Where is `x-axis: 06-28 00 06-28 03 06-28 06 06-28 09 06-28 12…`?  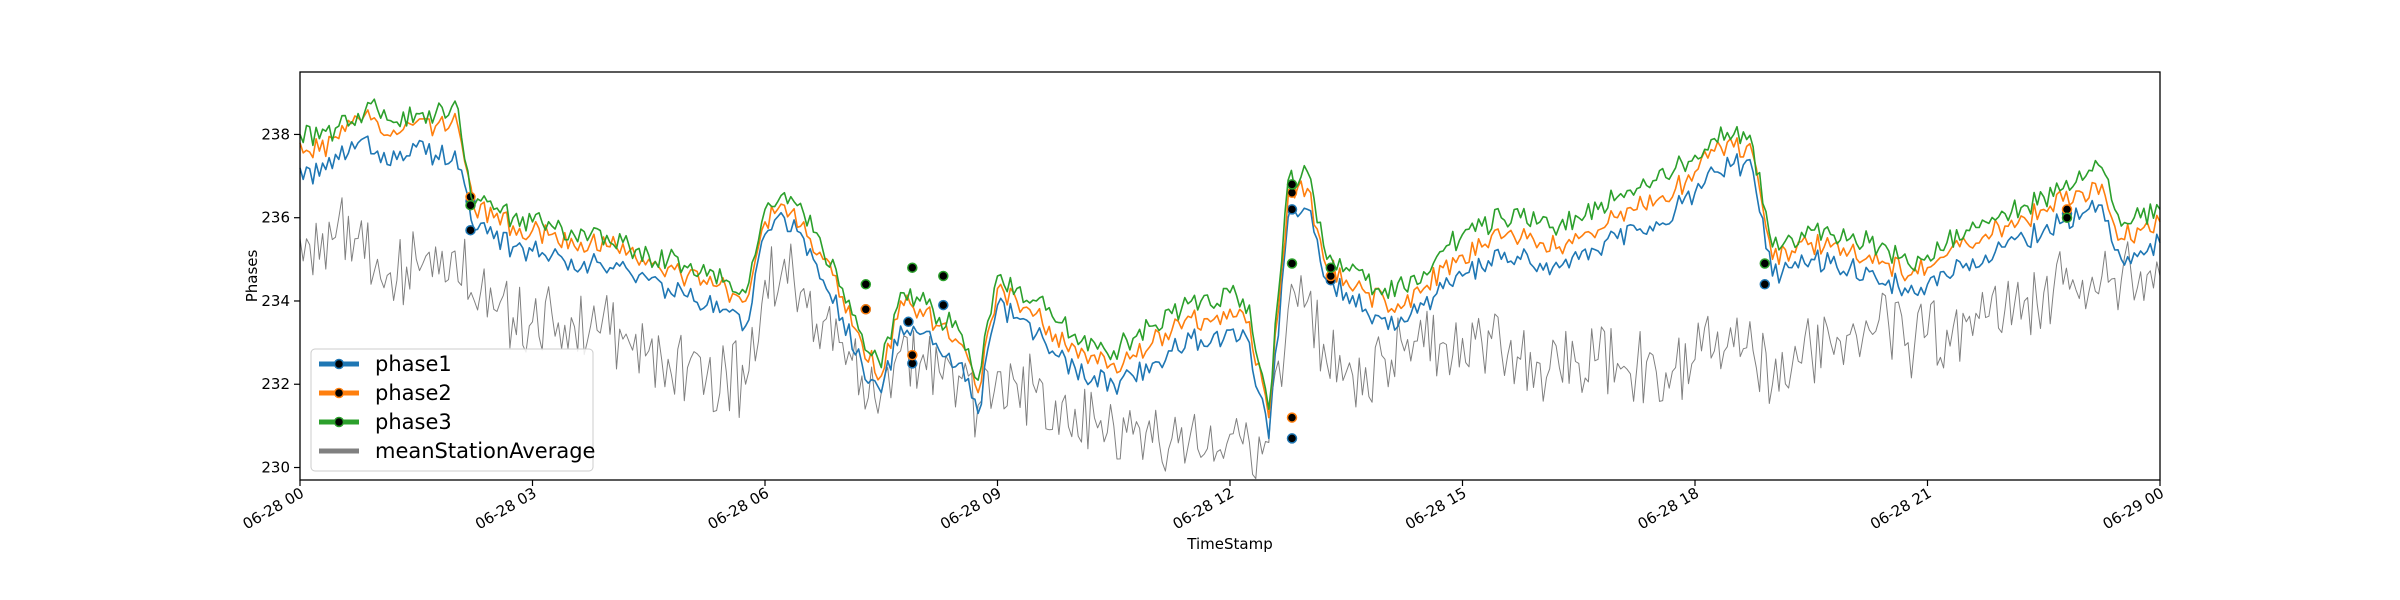 x-axis: 06-28 00 06-28 03 06-28 06 06-28 09 06-28 12… is located at coordinates (1203, 506).